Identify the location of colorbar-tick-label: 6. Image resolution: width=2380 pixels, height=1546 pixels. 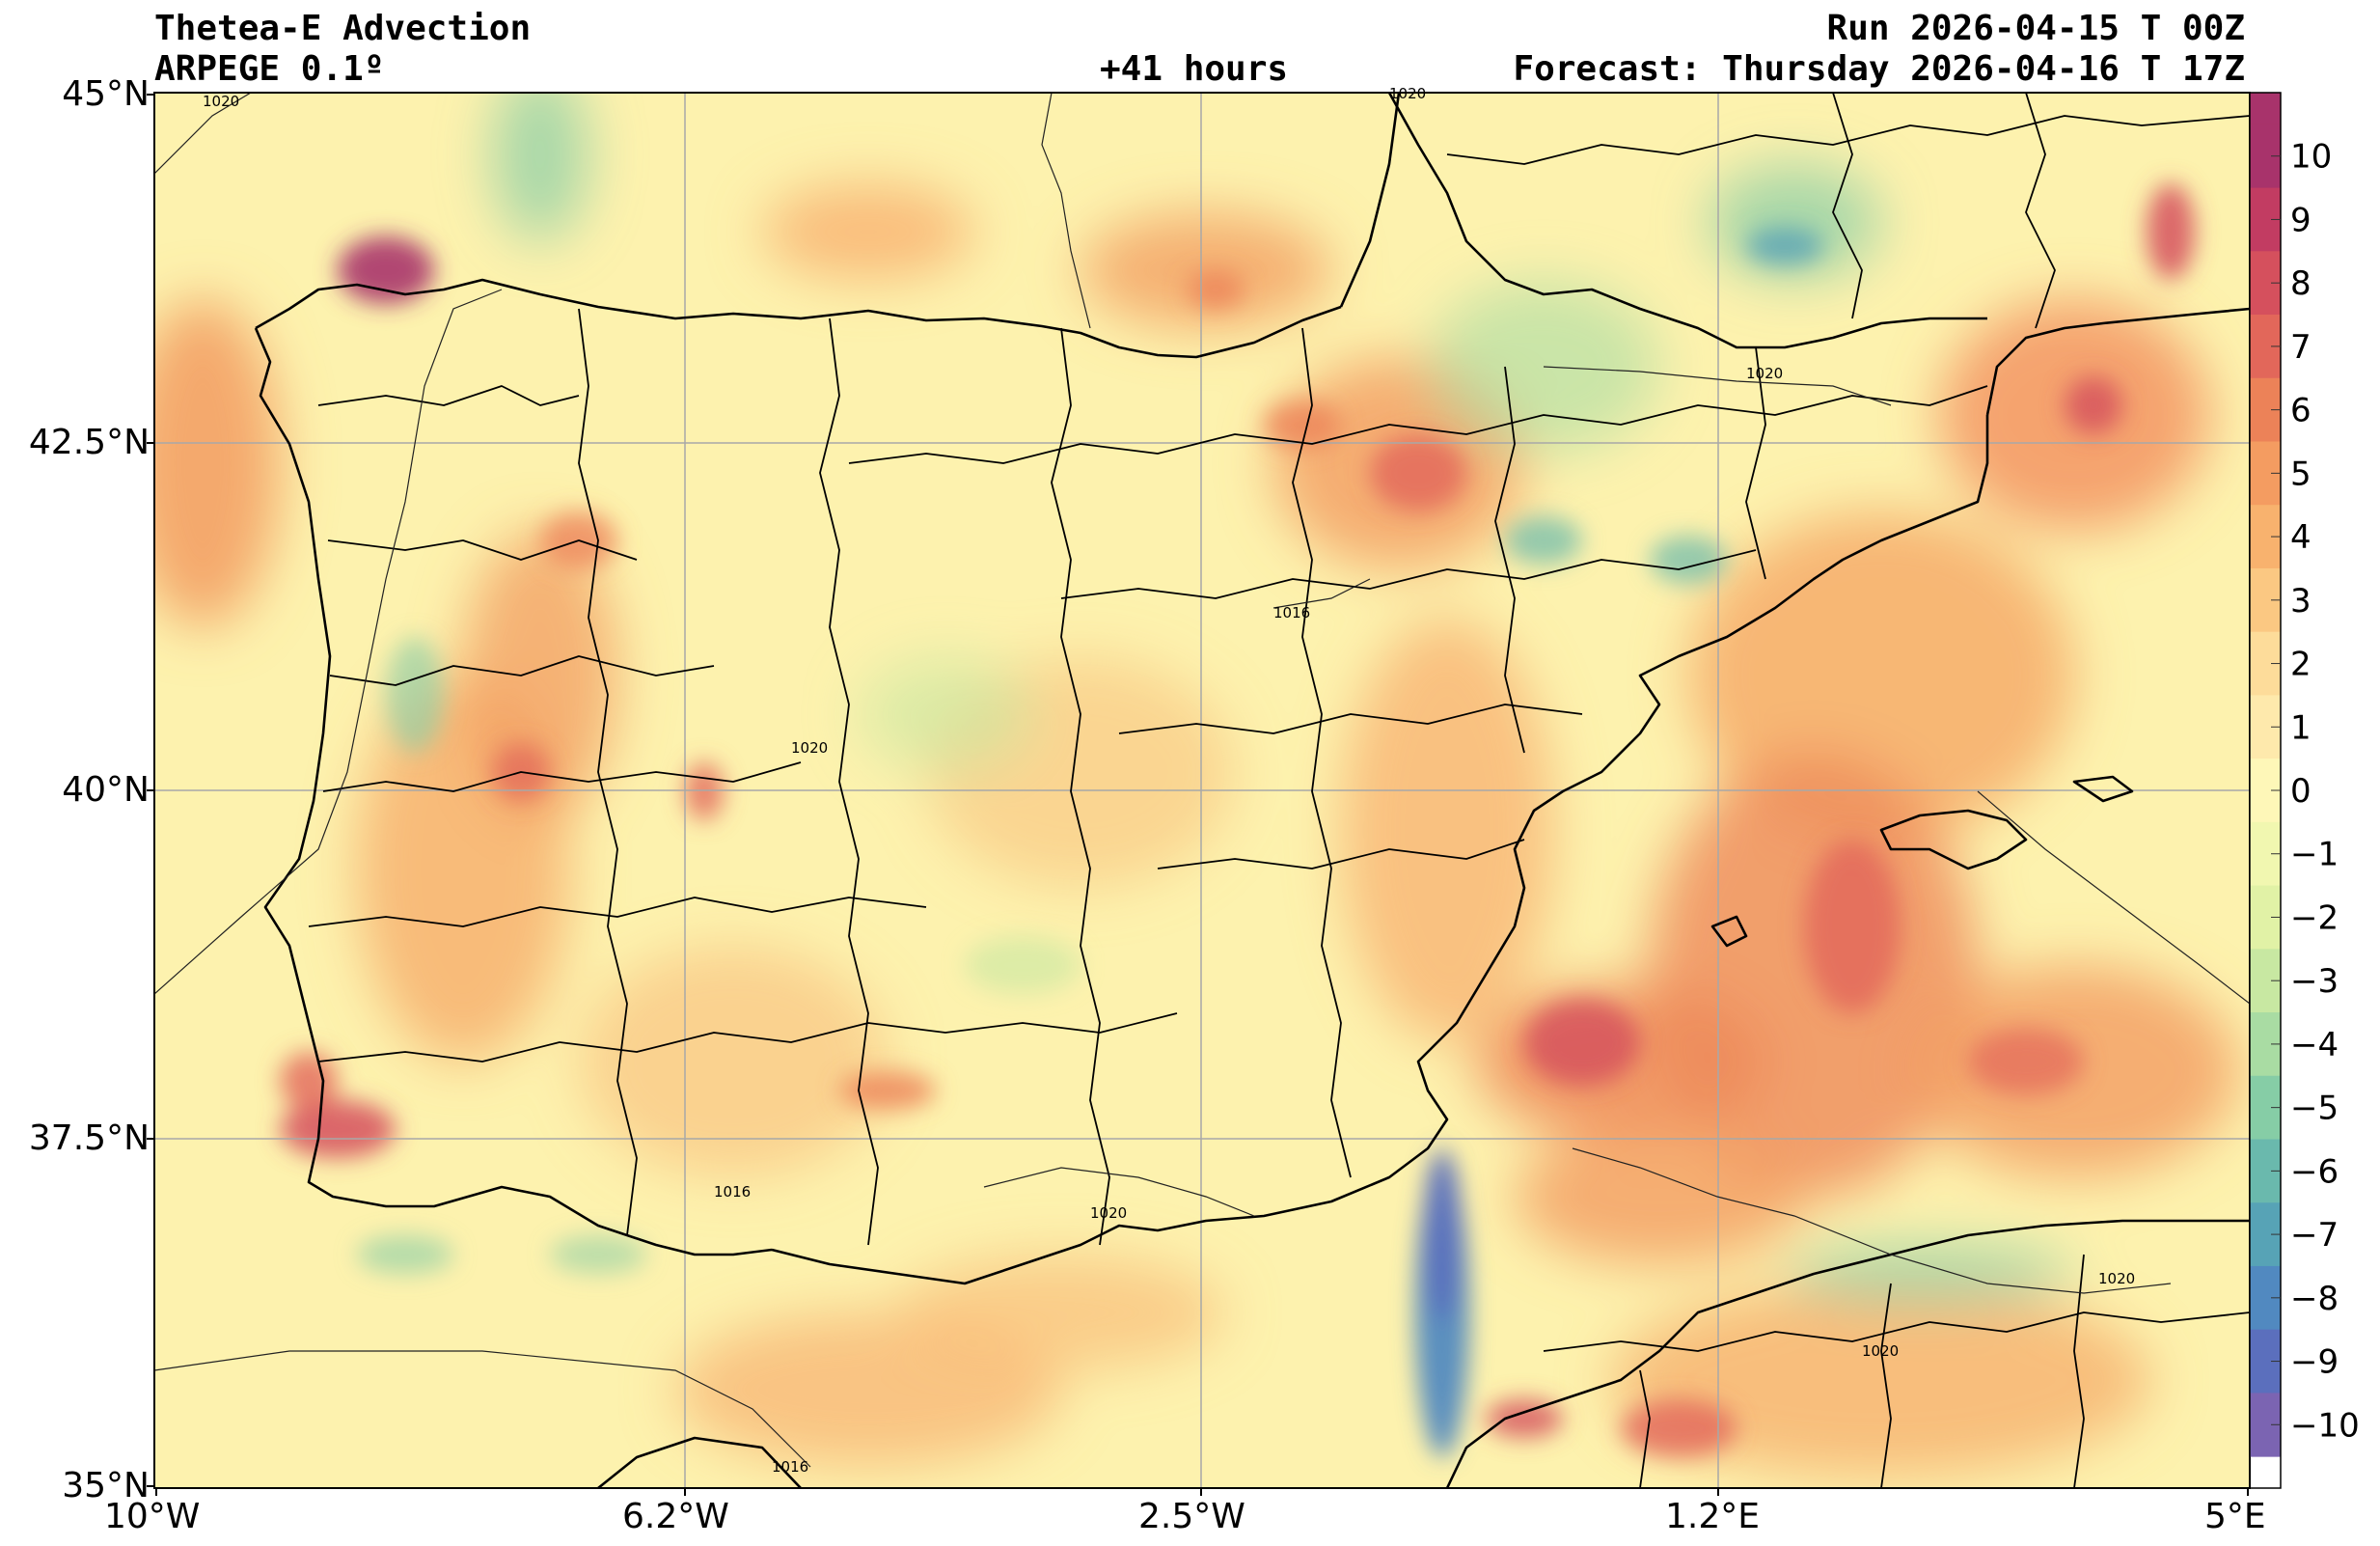
(2301, 411).